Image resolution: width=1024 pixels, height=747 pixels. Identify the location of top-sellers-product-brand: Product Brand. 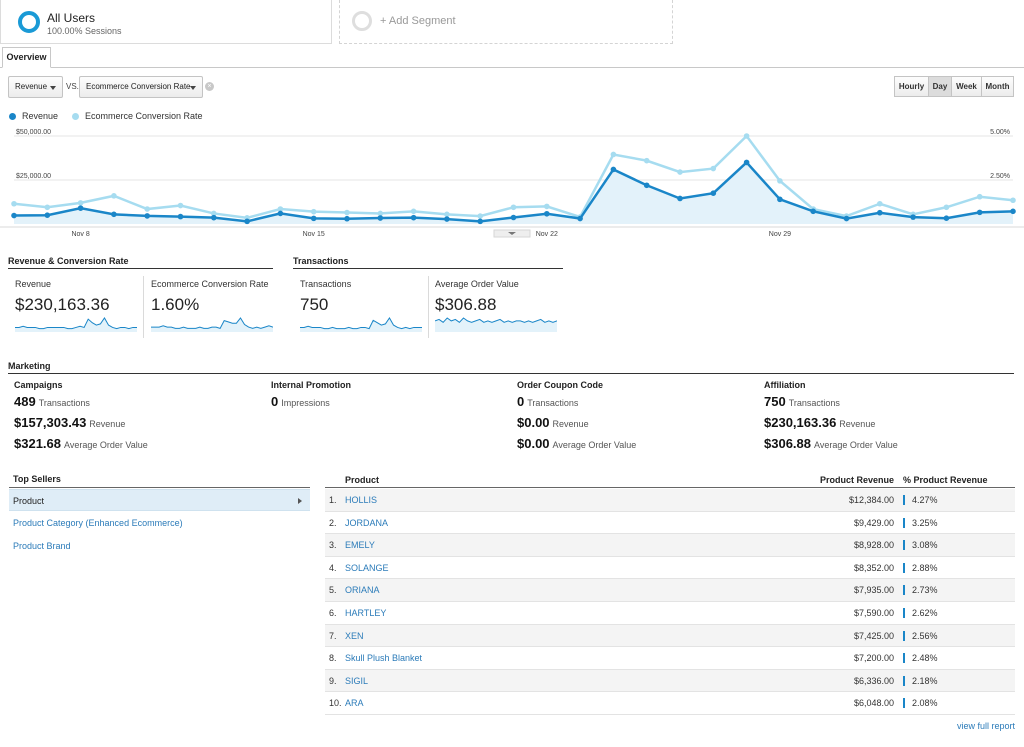
(42, 546).